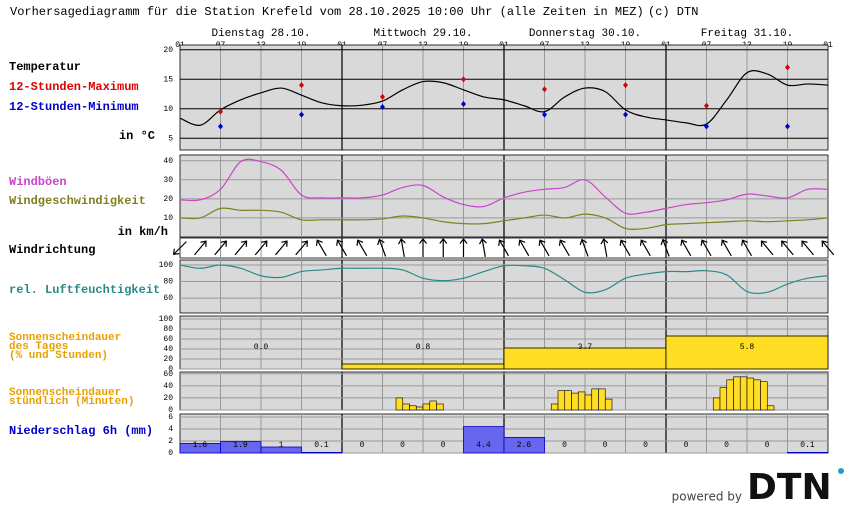  What do you see at coordinates (841, 471) in the screenshot?
I see `logo-dot` at bounding box center [841, 471].